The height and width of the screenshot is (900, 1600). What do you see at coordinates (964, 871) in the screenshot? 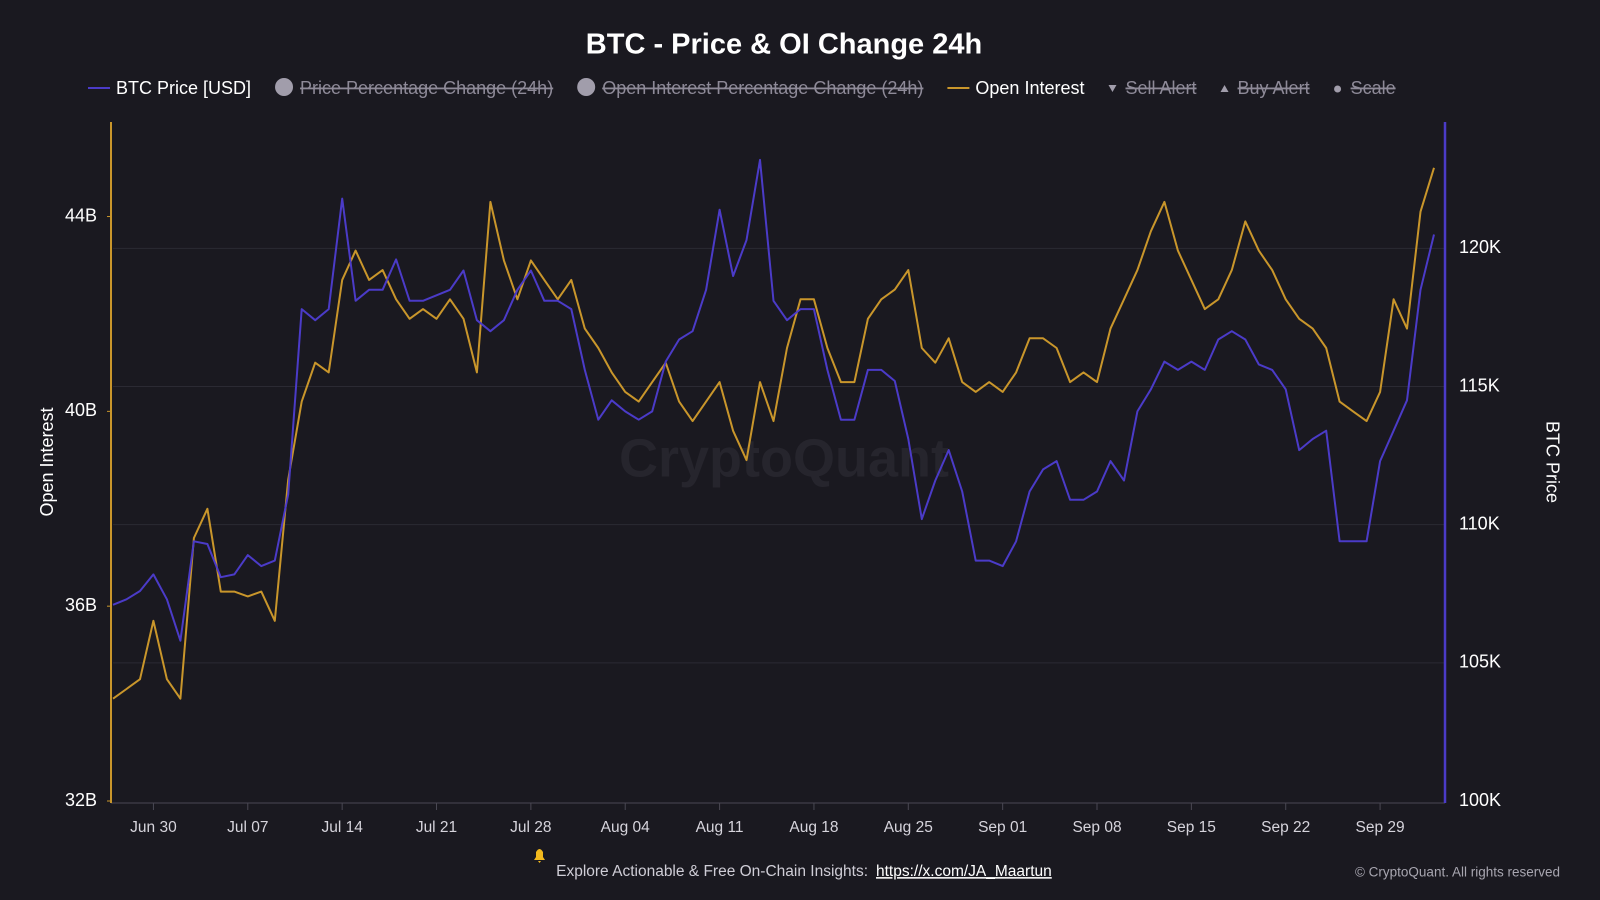
I see `footer-link: https://x.com/JA_Maartun` at bounding box center [964, 871].